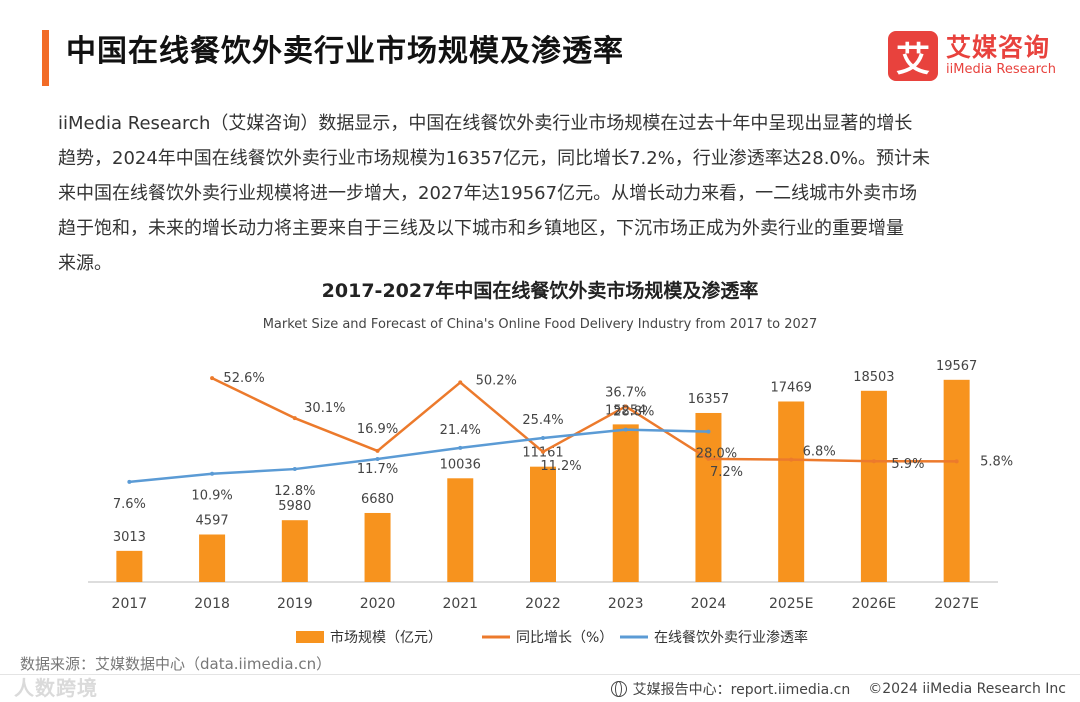 Image resolution: width=1080 pixels, height=702 pixels. I want to click on x-tick-label: 2020, so click(378, 604).